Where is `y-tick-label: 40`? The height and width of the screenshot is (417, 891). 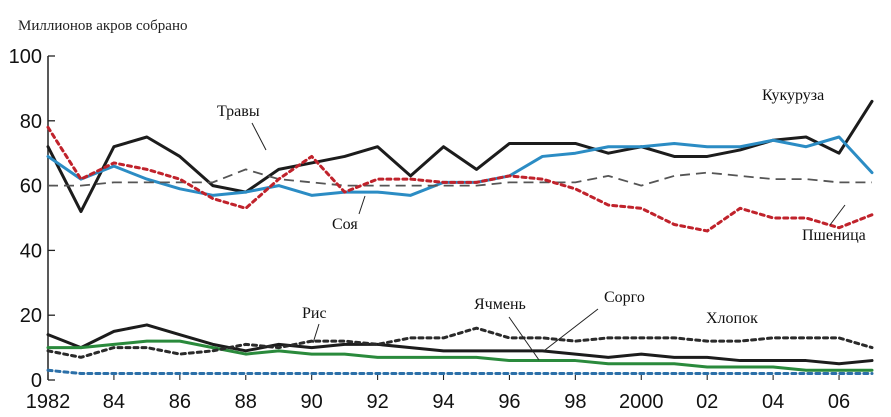
y-tick-label: 40 is located at coordinates (31, 251).